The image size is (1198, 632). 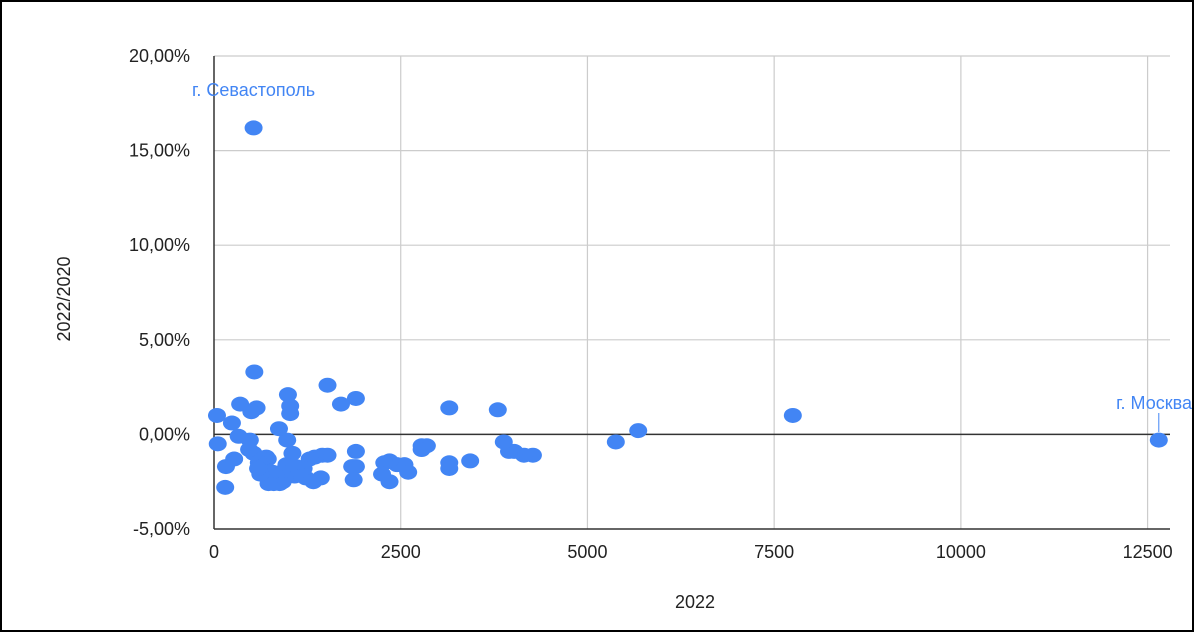 What do you see at coordinates (164, 340) in the screenshot?
I see `y-tick-label: 5,00%` at bounding box center [164, 340].